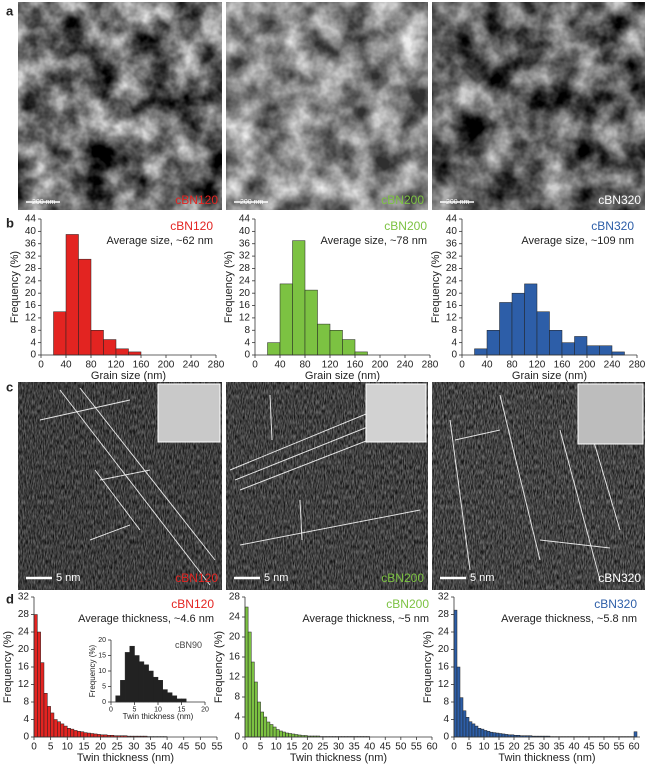 Image resolution: width=650 pixels, height=765 pixels. I want to click on annotation: Average size, ~78 nm, so click(374, 241).